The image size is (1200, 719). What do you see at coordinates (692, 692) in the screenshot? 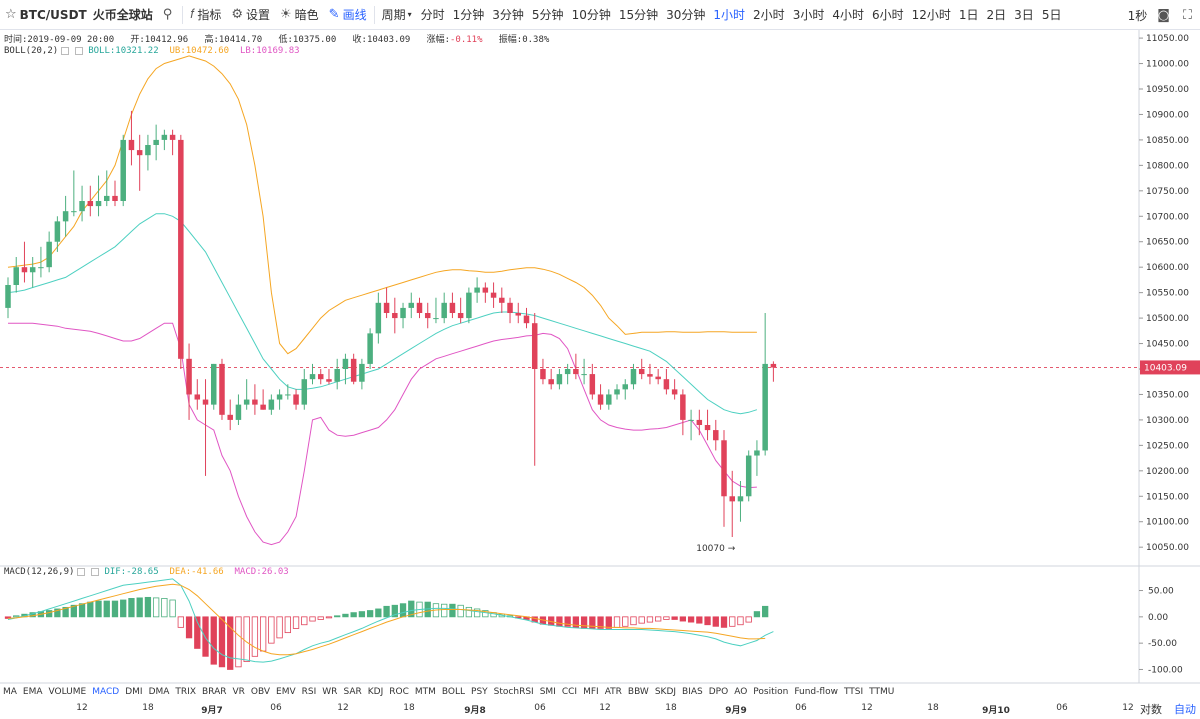
I see `indicator-tab-bias: BIAS` at bounding box center [692, 692].